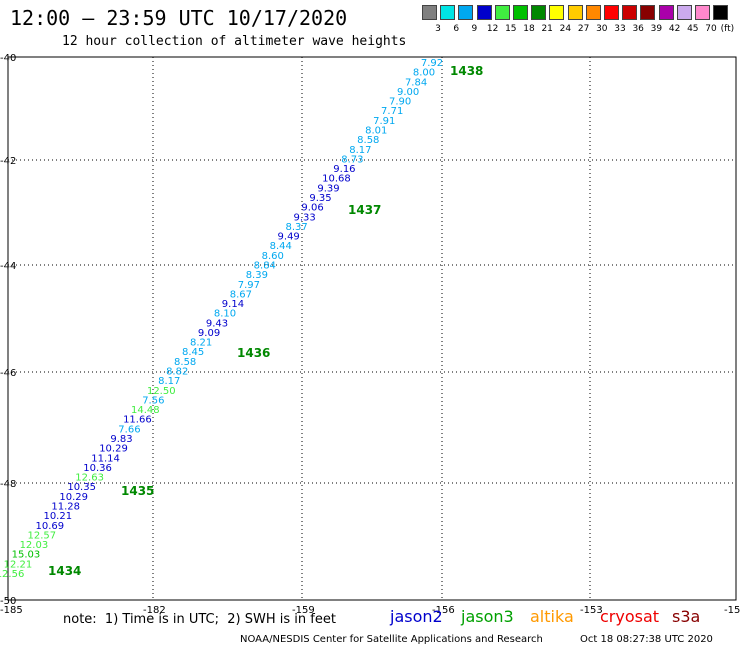 This screenshot has width=740, height=650. What do you see at coordinates (602, 29) in the screenshot?
I see `colorbar-label: 30` at bounding box center [602, 29].